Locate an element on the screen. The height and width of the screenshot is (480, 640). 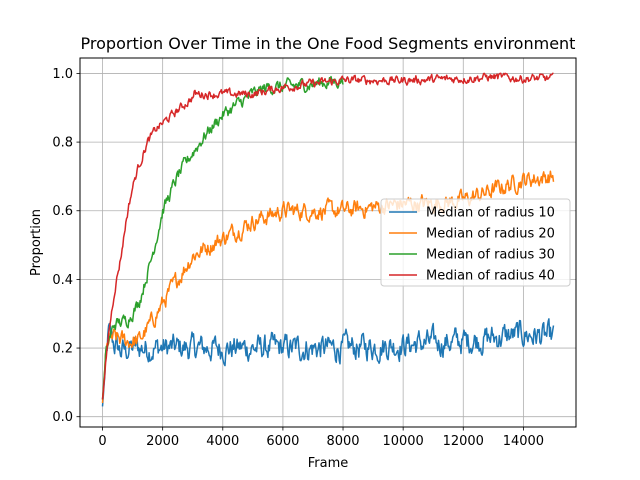
legend-label-3: Median of radius 30 is located at coordinates (490, 255).